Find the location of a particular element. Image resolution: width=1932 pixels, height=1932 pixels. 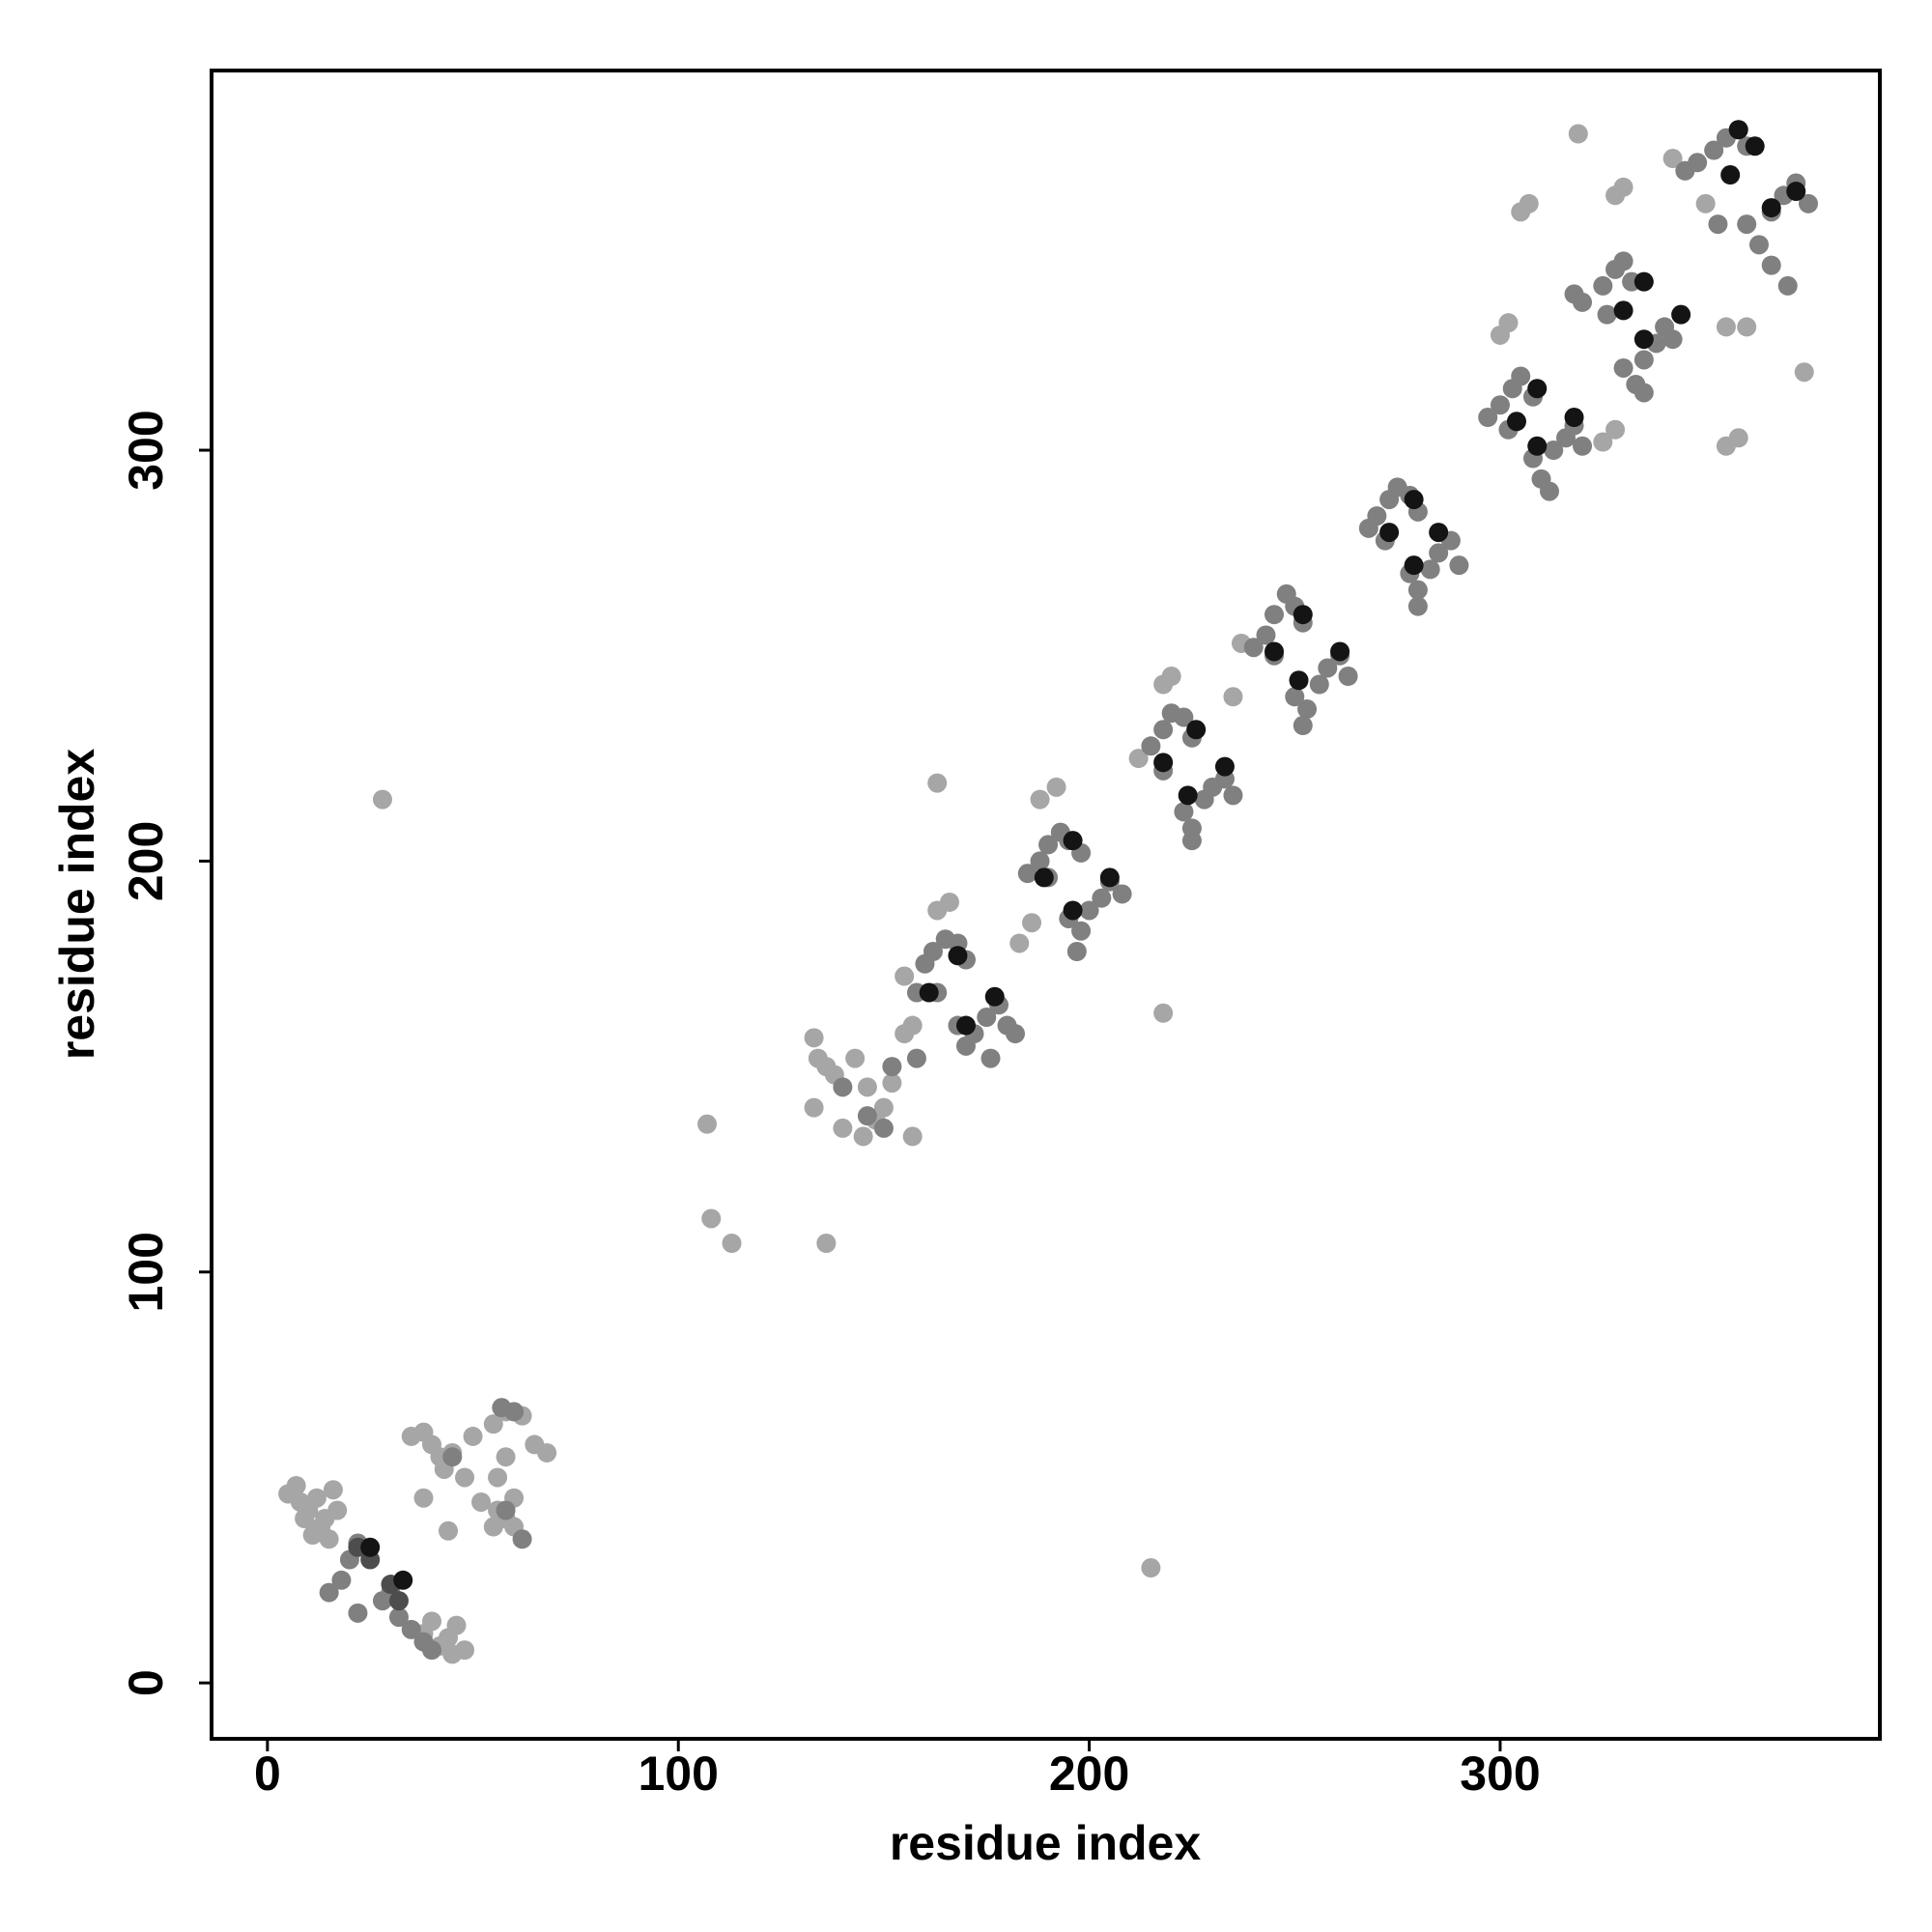

x-axis-title: residue index is located at coordinates (1046, 1843).